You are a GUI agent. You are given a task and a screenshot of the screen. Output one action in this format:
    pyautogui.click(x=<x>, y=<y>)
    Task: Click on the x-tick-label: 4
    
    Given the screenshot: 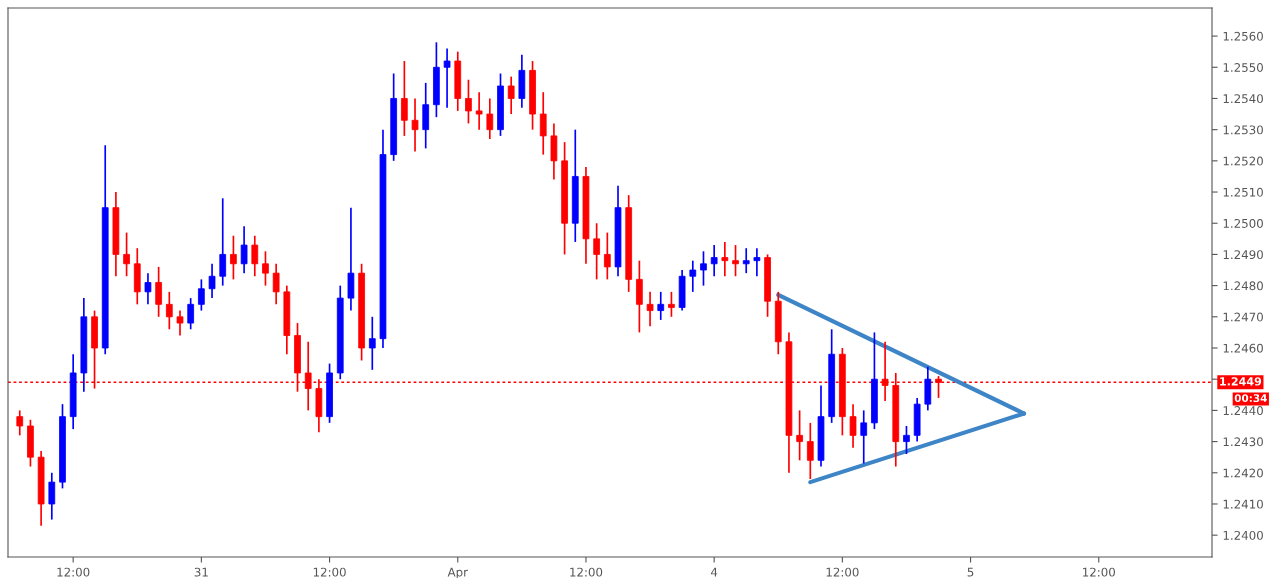 What is the action you would take?
    pyautogui.click(x=714, y=572)
    